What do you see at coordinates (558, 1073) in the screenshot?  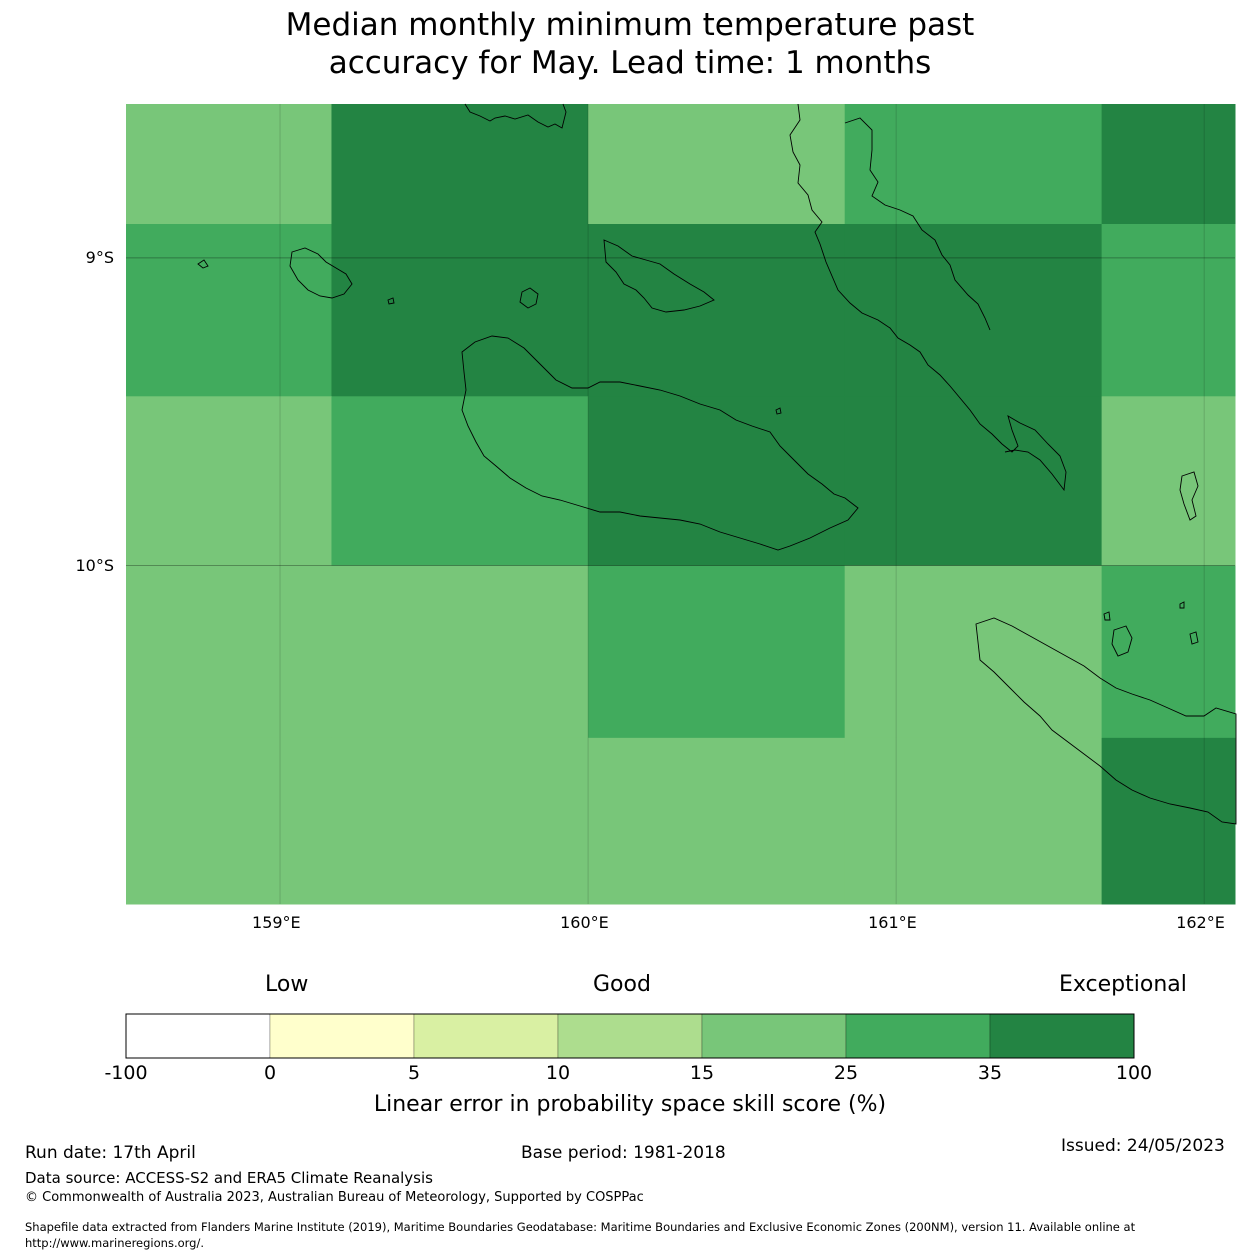 I see `colorbar-tick-label: 10` at bounding box center [558, 1073].